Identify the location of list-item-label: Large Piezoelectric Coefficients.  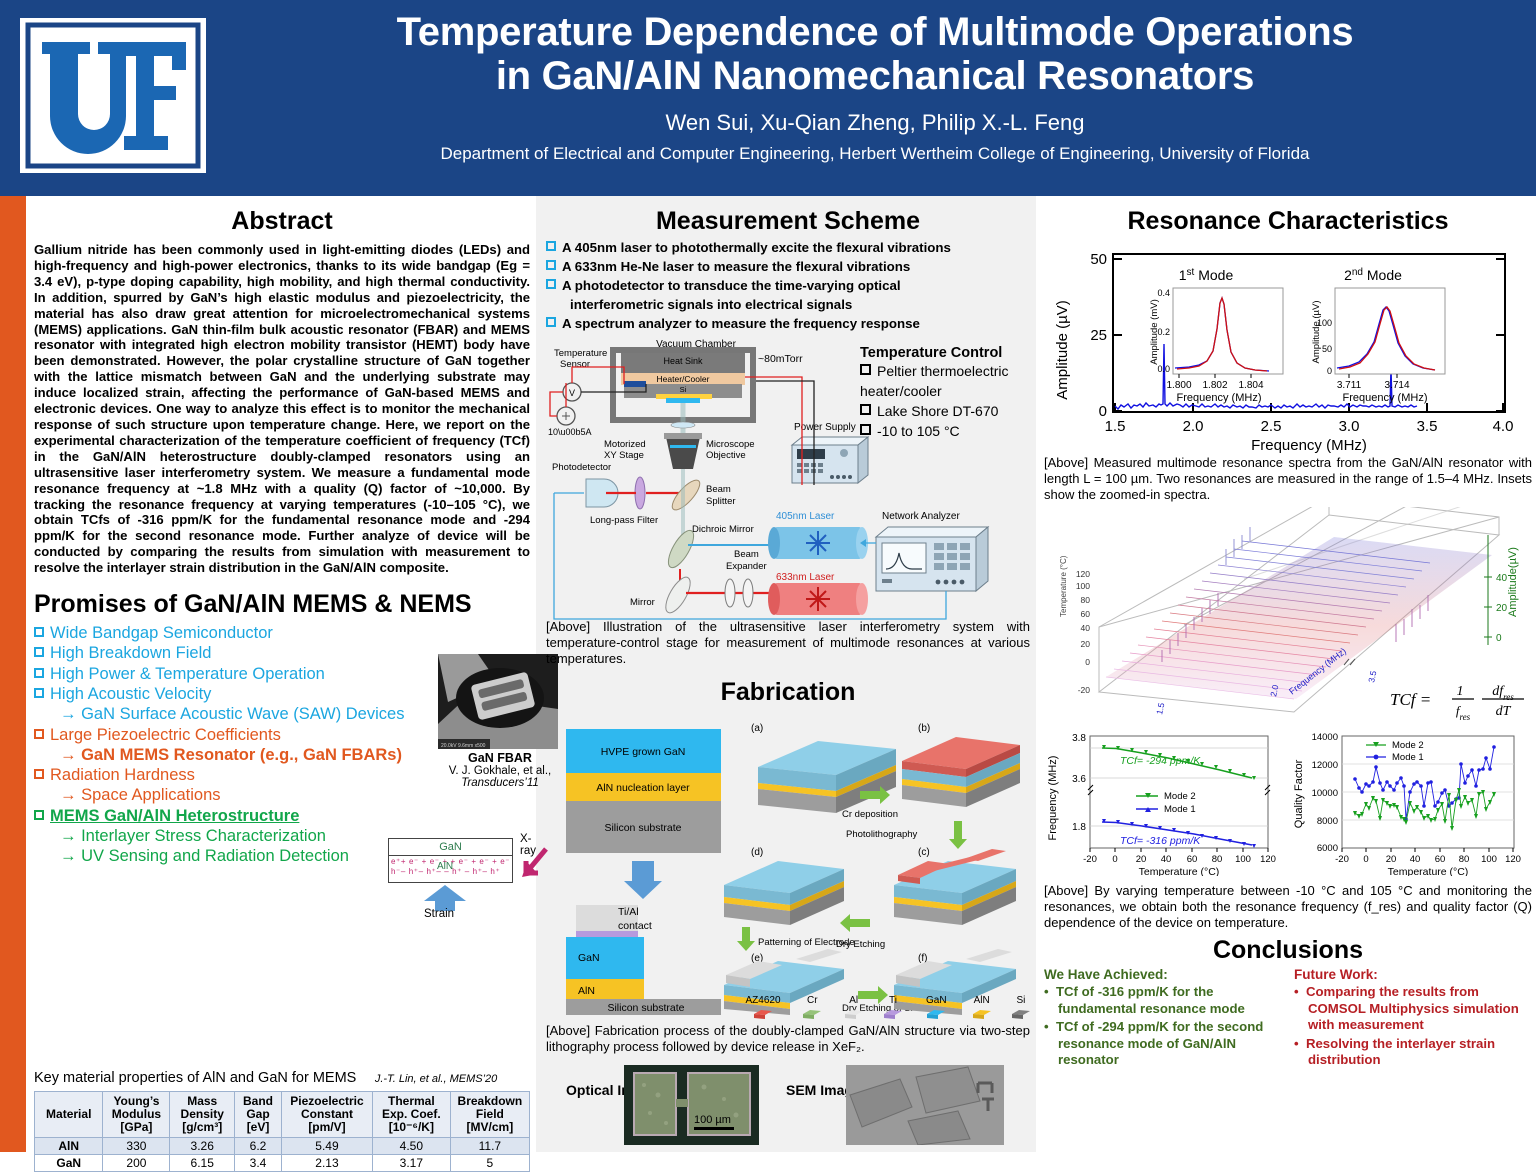
(165, 734).